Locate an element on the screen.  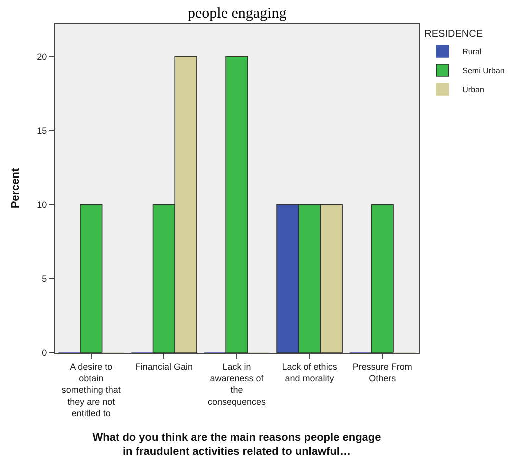
legend-label: Semi Urban is located at coordinates (483, 71).